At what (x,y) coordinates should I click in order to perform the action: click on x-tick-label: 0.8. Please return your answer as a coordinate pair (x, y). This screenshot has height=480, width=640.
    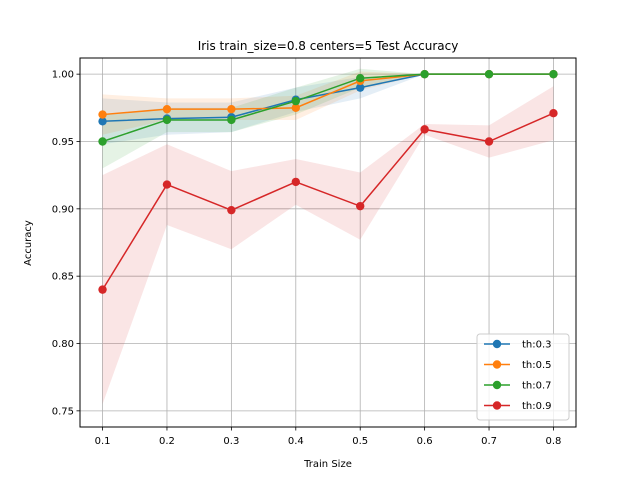
    Looking at the image, I should click on (554, 441).